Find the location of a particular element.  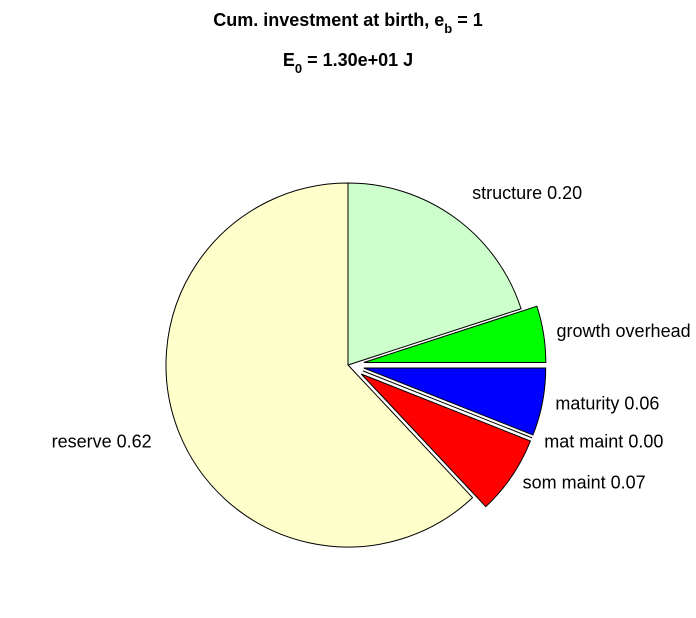

slice-value: 0.00 is located at coordinates (645, 441).